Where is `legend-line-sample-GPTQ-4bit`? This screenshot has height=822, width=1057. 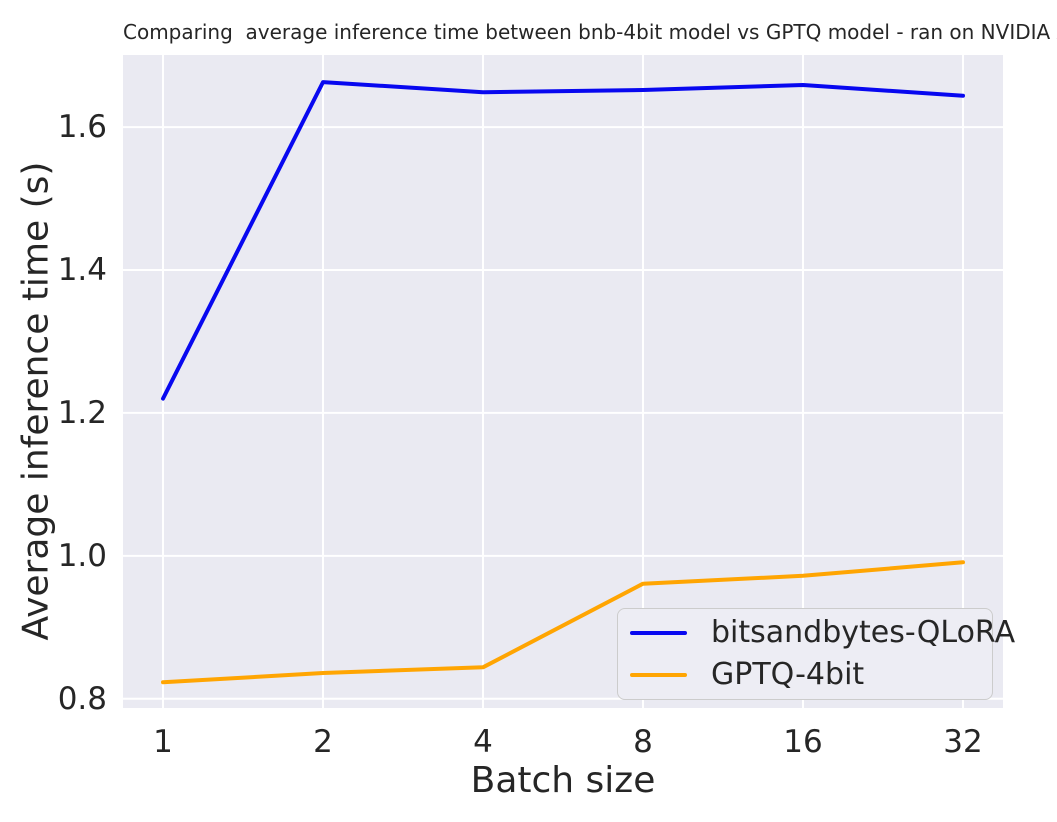
legend-line-sample-GPTQ-4bit is located at coordinates (658, 675).